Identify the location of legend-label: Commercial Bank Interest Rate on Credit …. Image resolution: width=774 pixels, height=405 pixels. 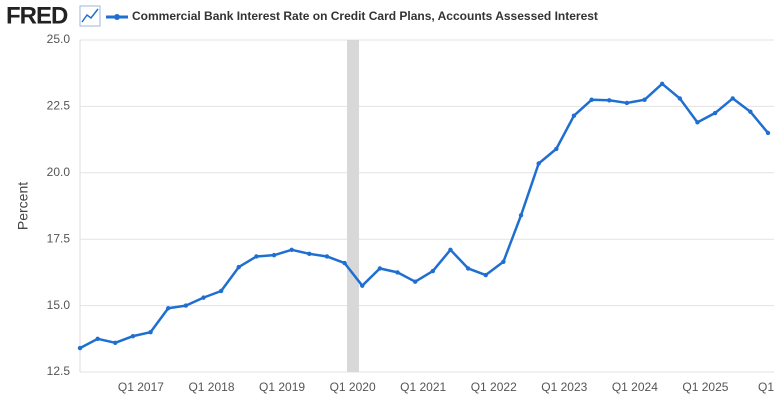
(365, 16).